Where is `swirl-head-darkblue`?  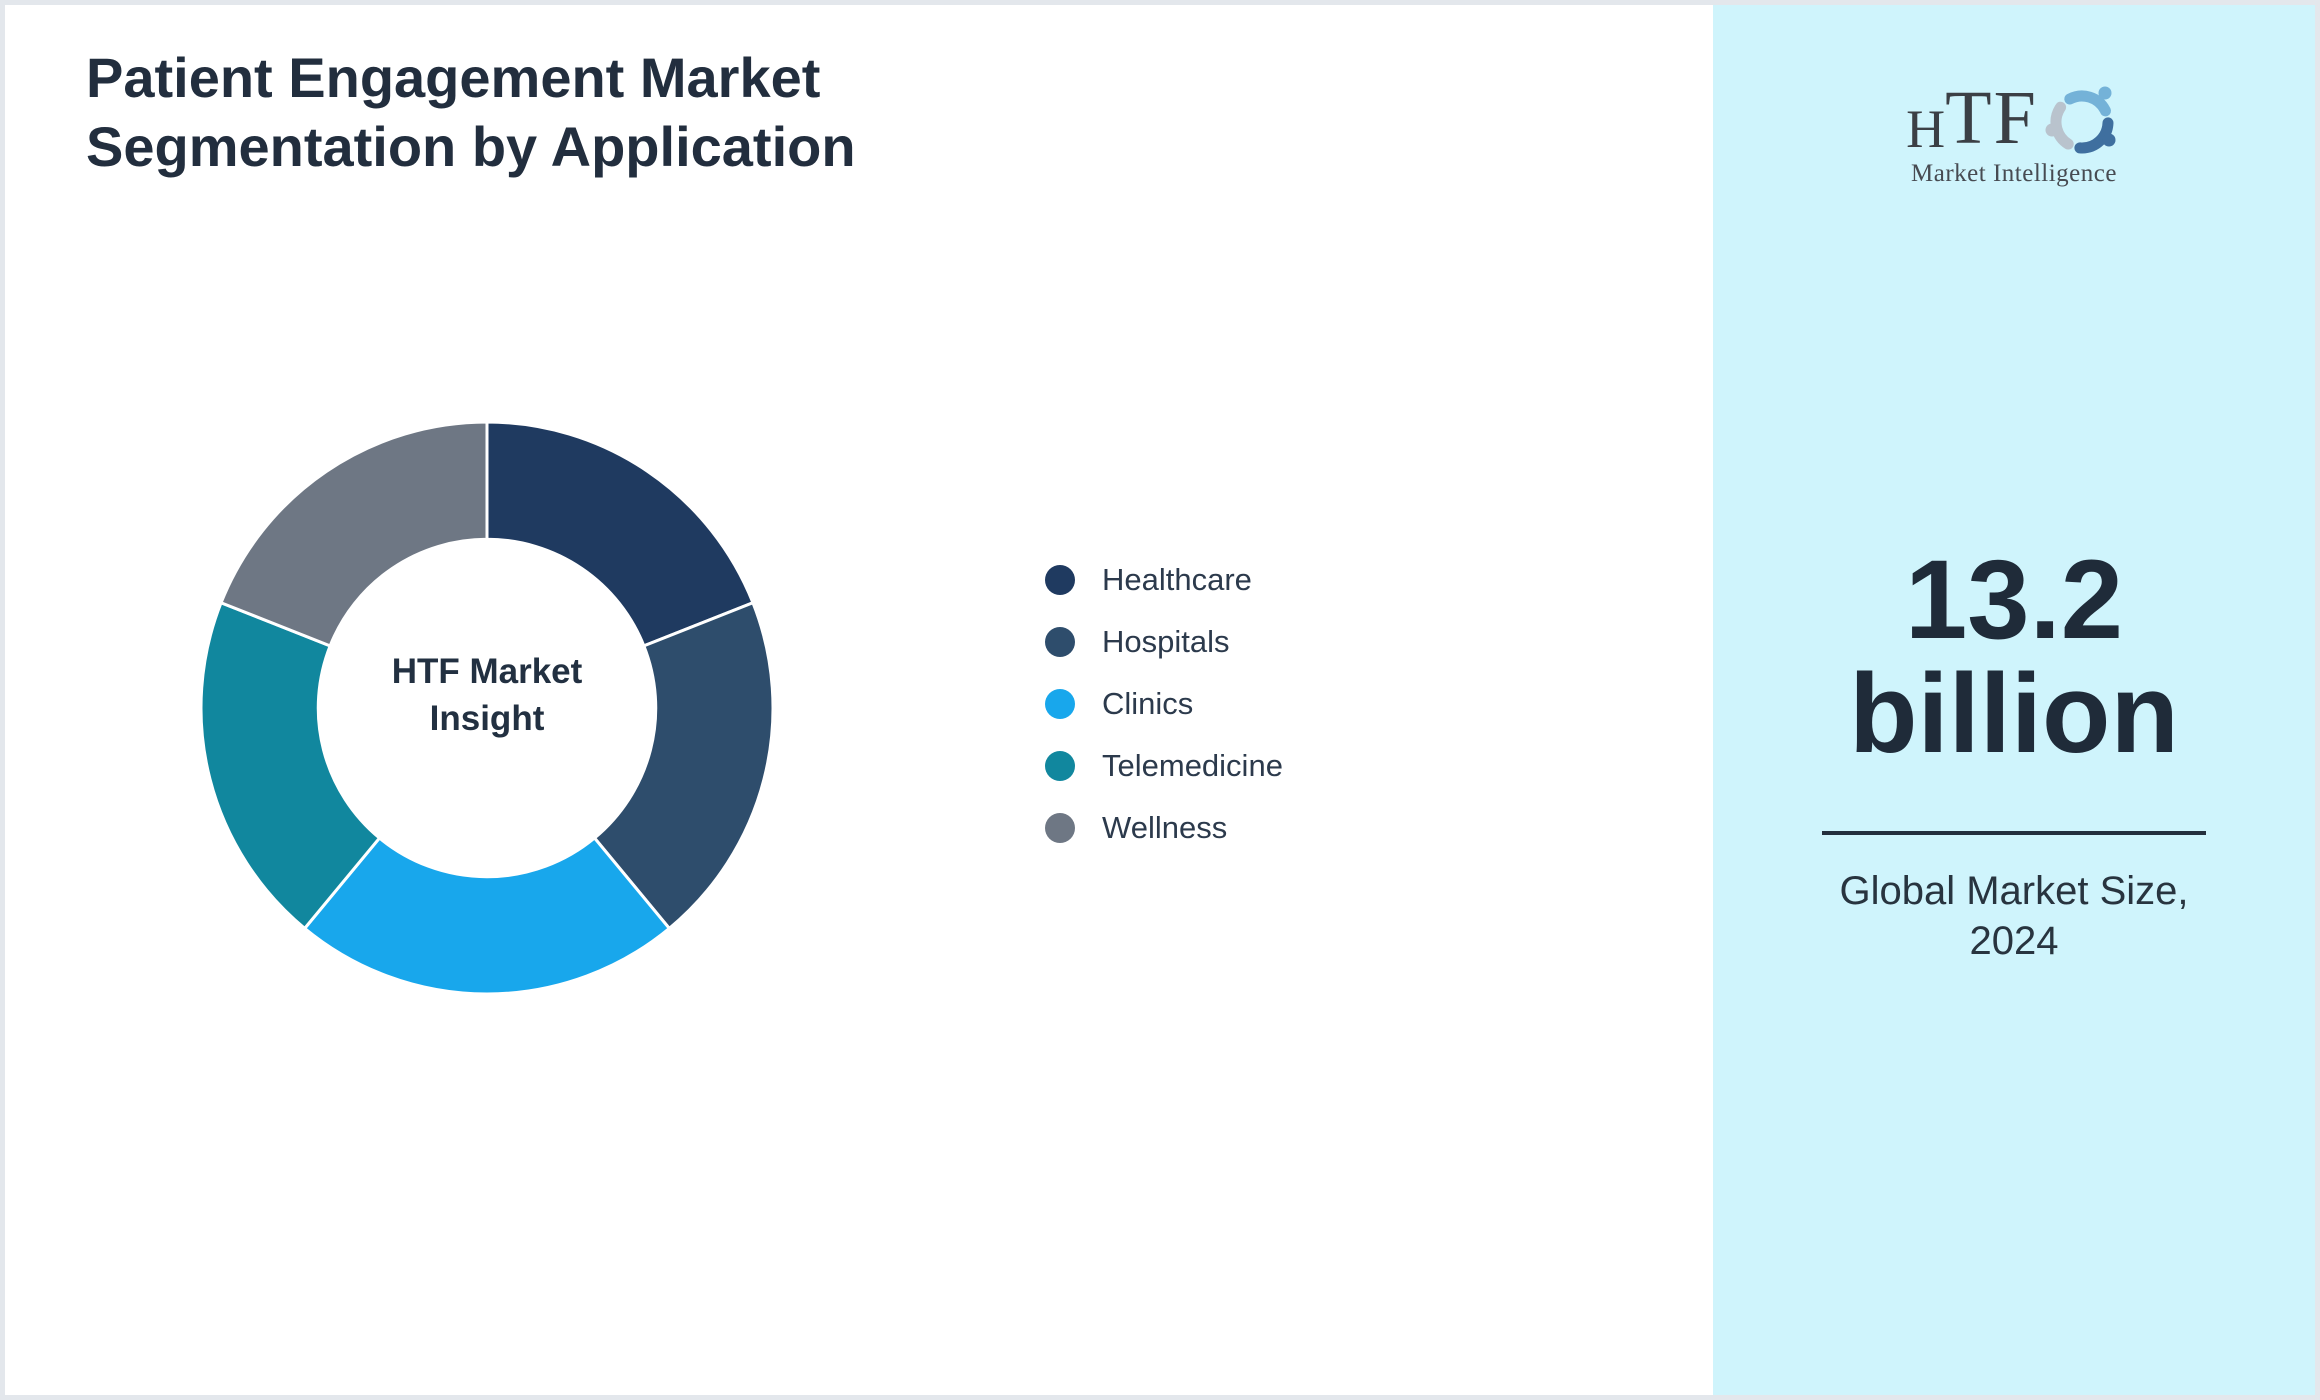
swirl-head-darkblue is located at coordinates (2109, 140).